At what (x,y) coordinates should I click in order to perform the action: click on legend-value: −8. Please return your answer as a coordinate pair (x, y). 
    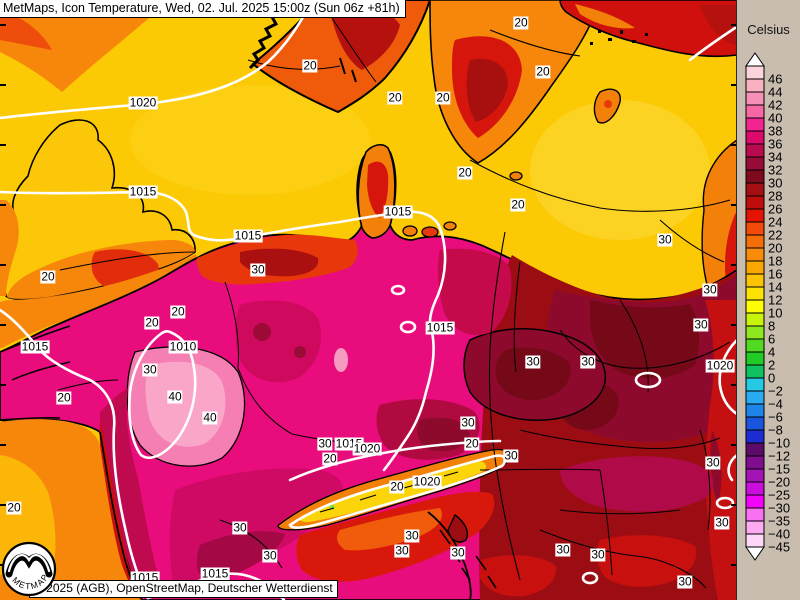
    Looking at the image, I should click on (775, 430).